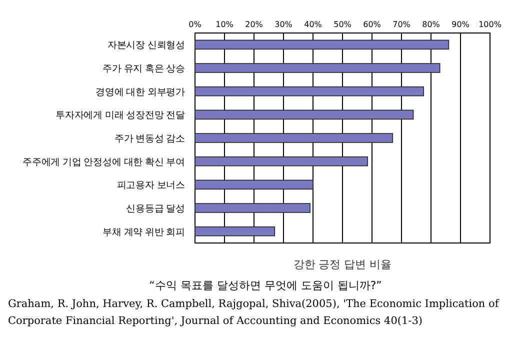  What do you see at coordinates (103, 162) in the screenshot?
I see `y-tick-label: 주주에게 기업 안정성에 대한 확신 부여` at bounding box center [103, 162].